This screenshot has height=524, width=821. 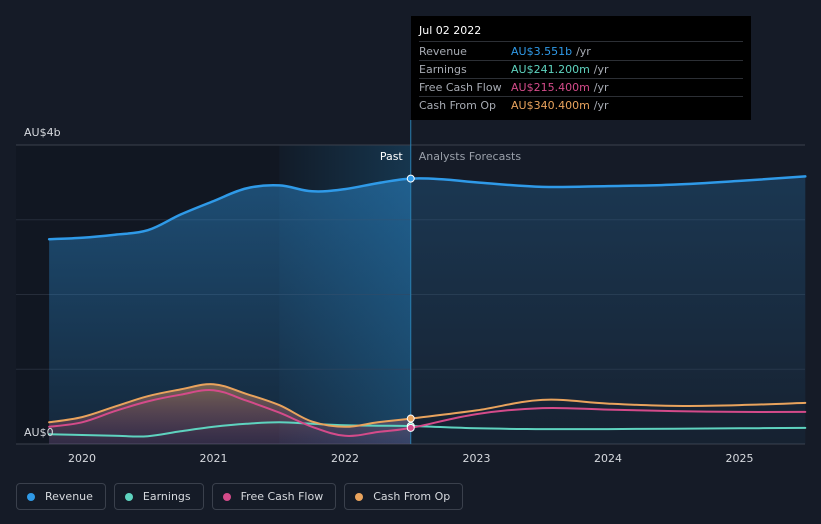 What do you see at coordinates (608, 458) in the screenshot?
I see `x-tick-label: 2024` at bounding box center [608, 458].